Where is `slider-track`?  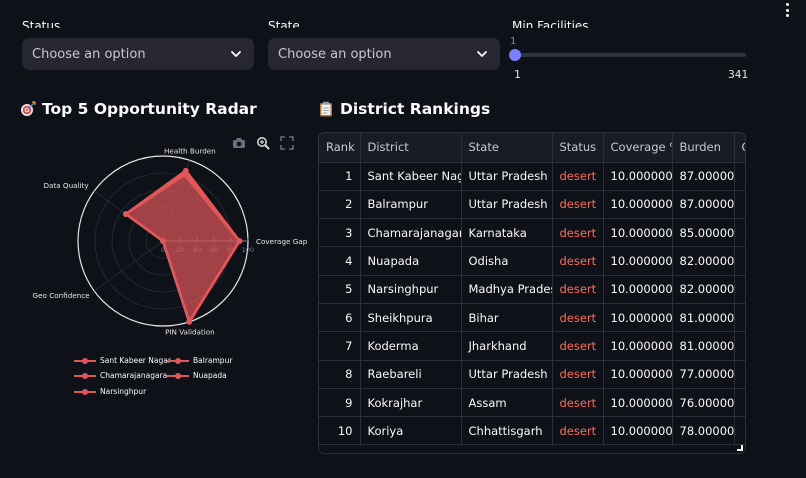
slider-track is located at coordinates (630, 55).